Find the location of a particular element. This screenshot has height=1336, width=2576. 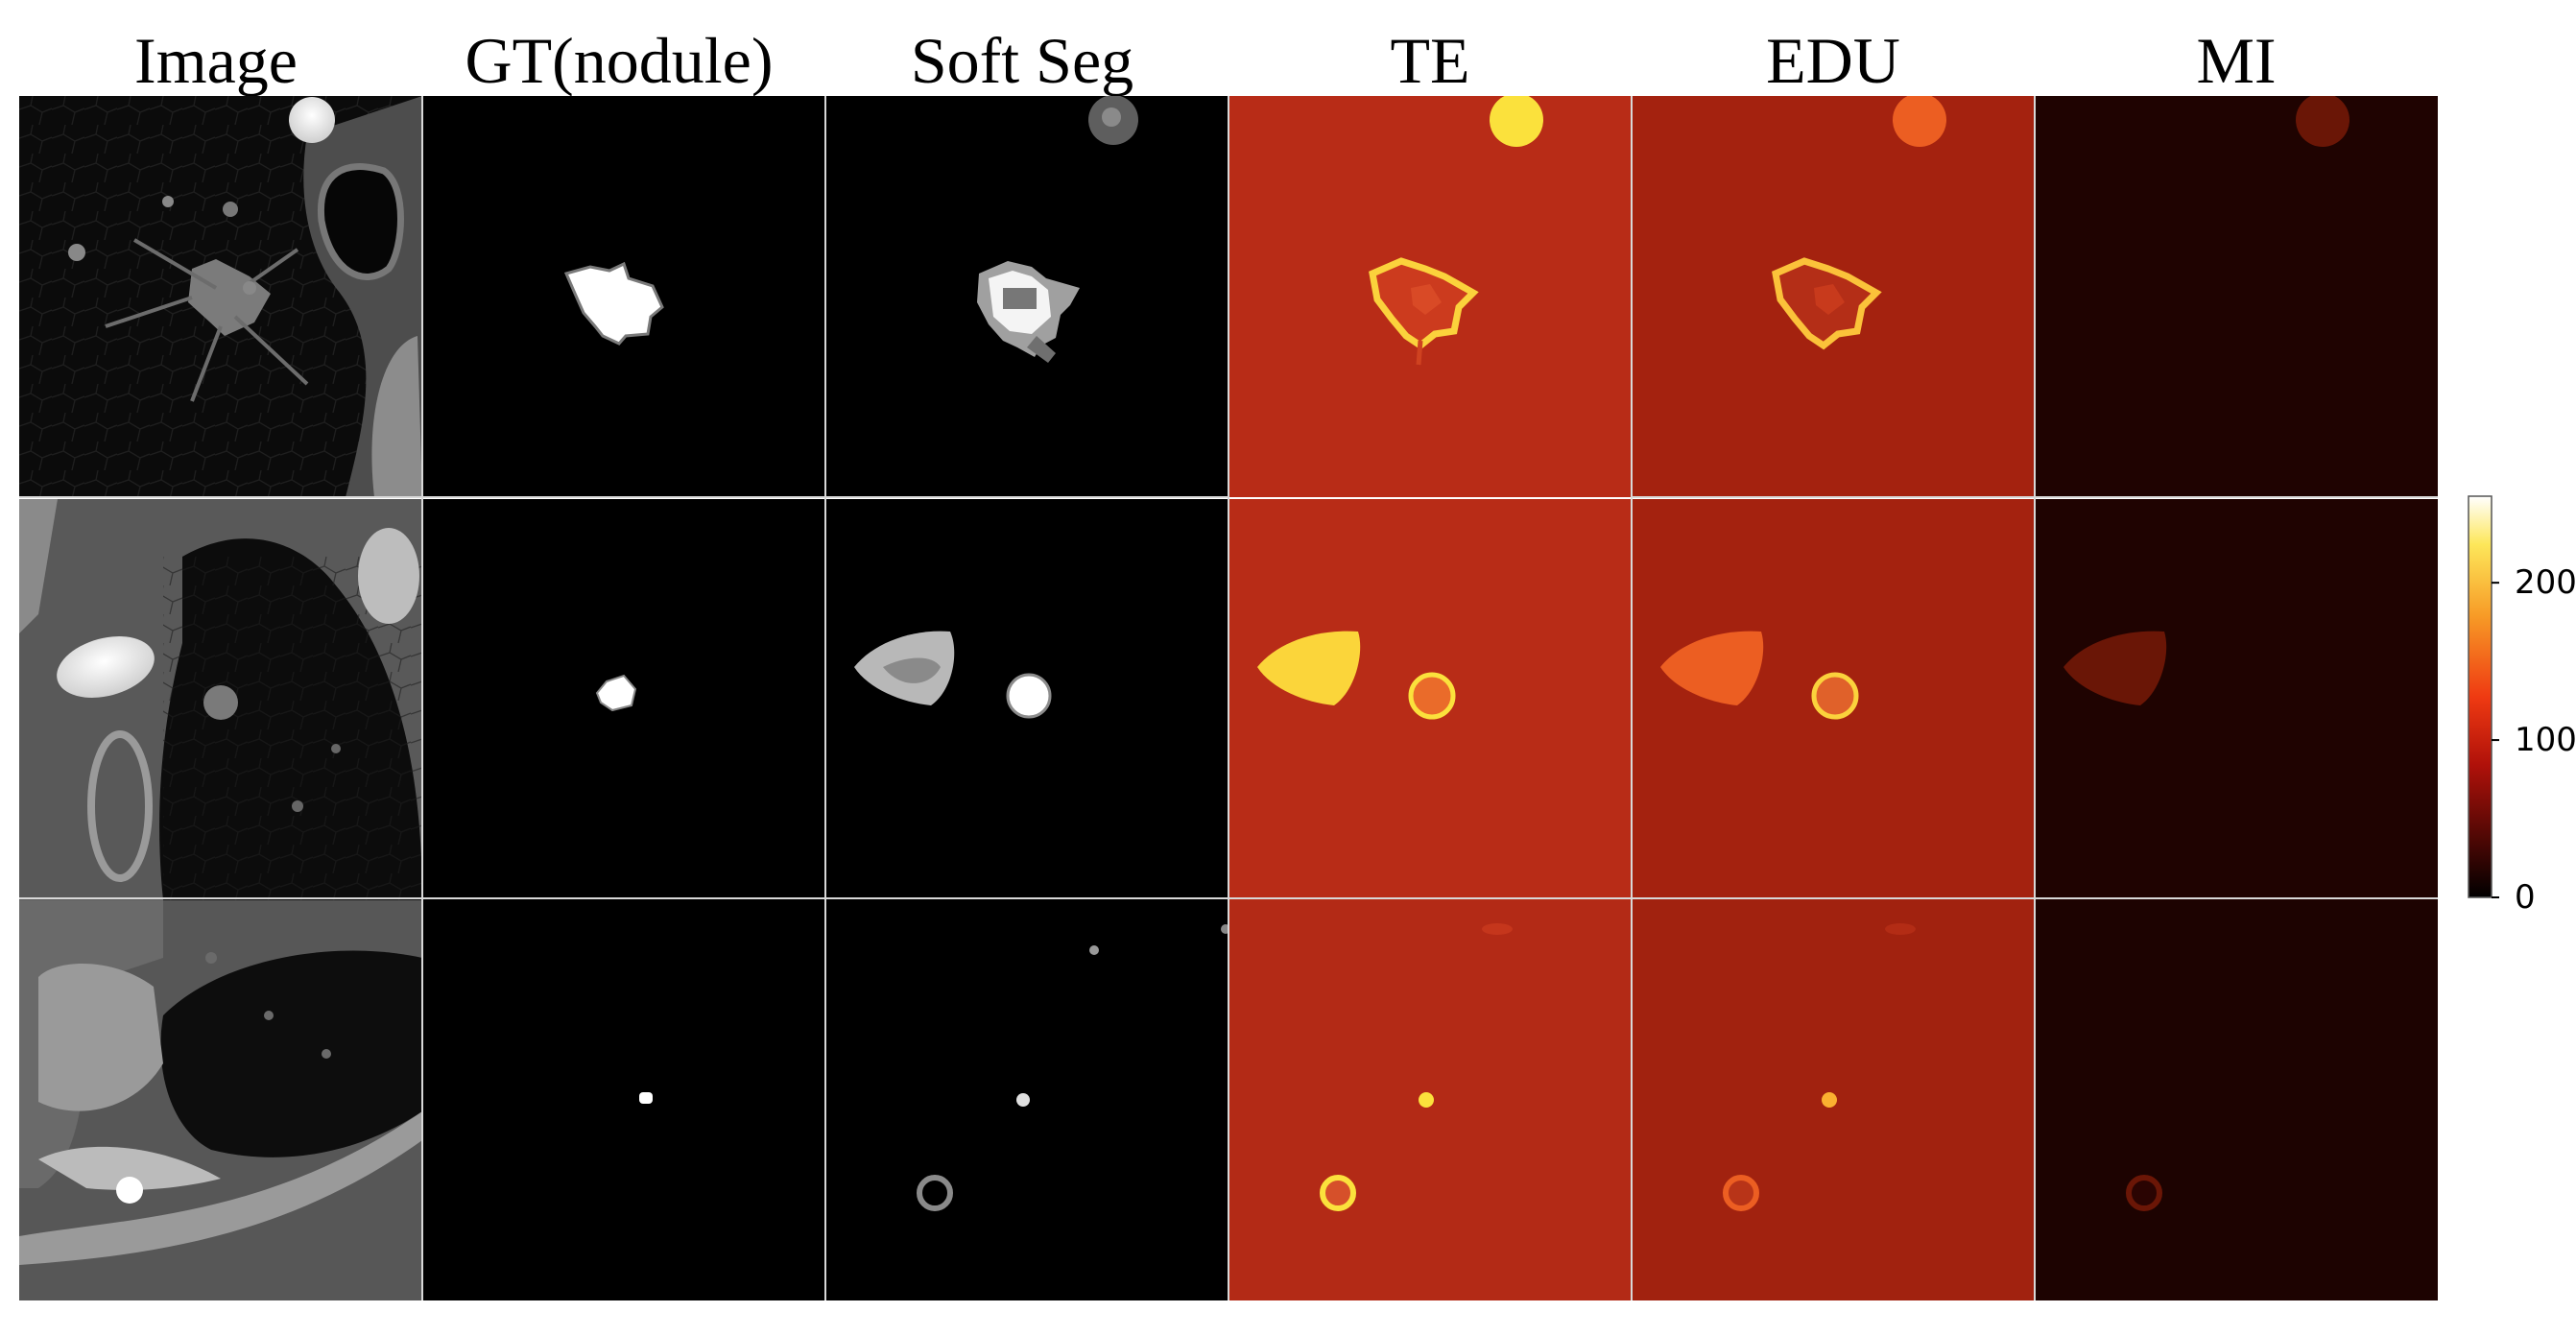

colorbar-tick-label: 100 is located at coordinates (2545, 740).